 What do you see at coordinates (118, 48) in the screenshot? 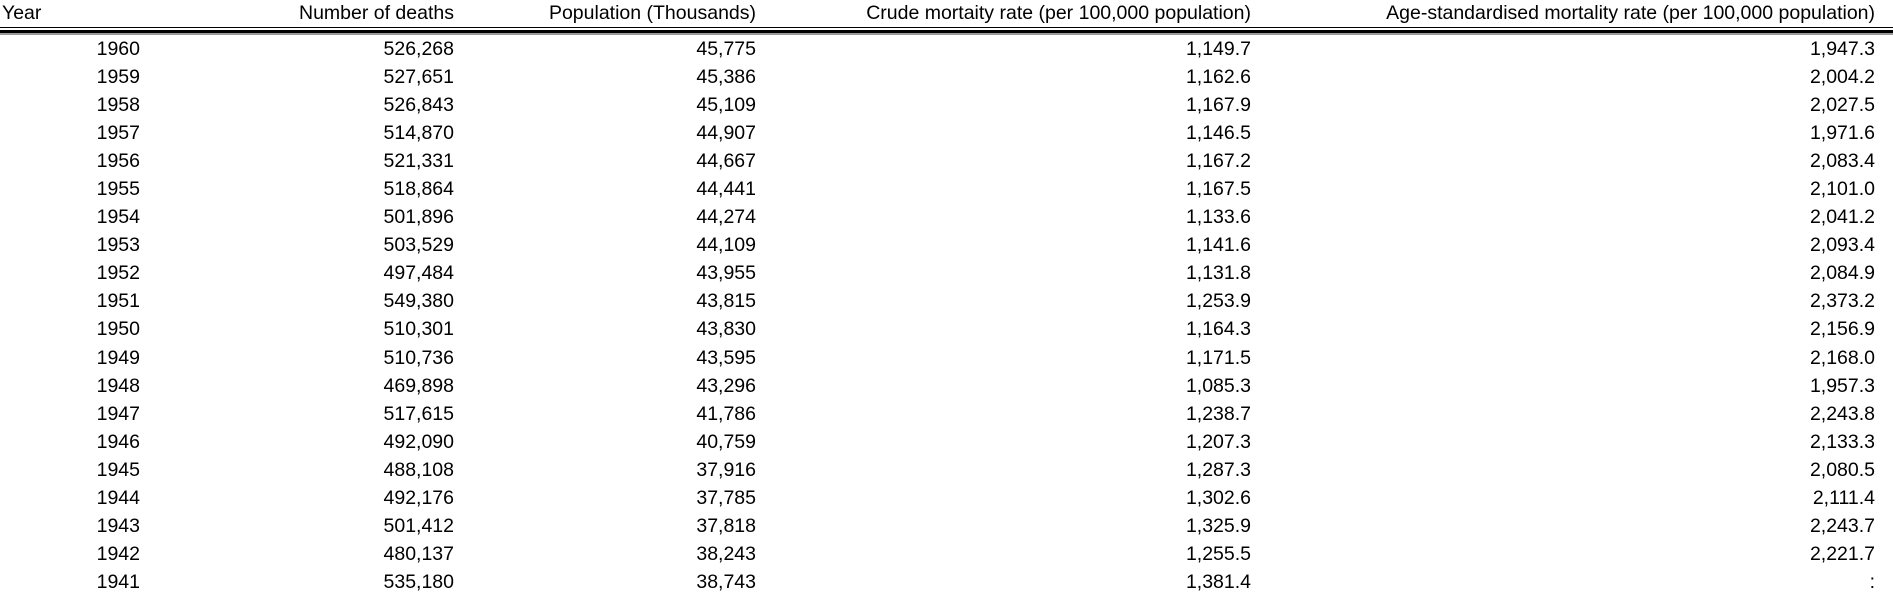
I see `cell-year: 1960` at bounding box center [118, 48].